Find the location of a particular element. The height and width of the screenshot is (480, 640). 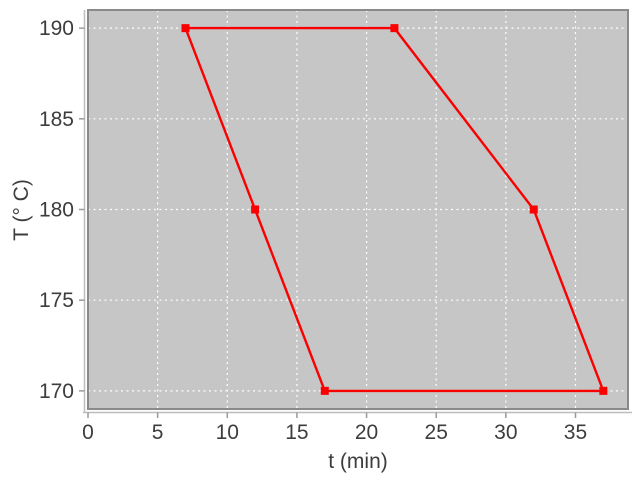

y-tick-label: 190 is located at coordinates (56, 28).